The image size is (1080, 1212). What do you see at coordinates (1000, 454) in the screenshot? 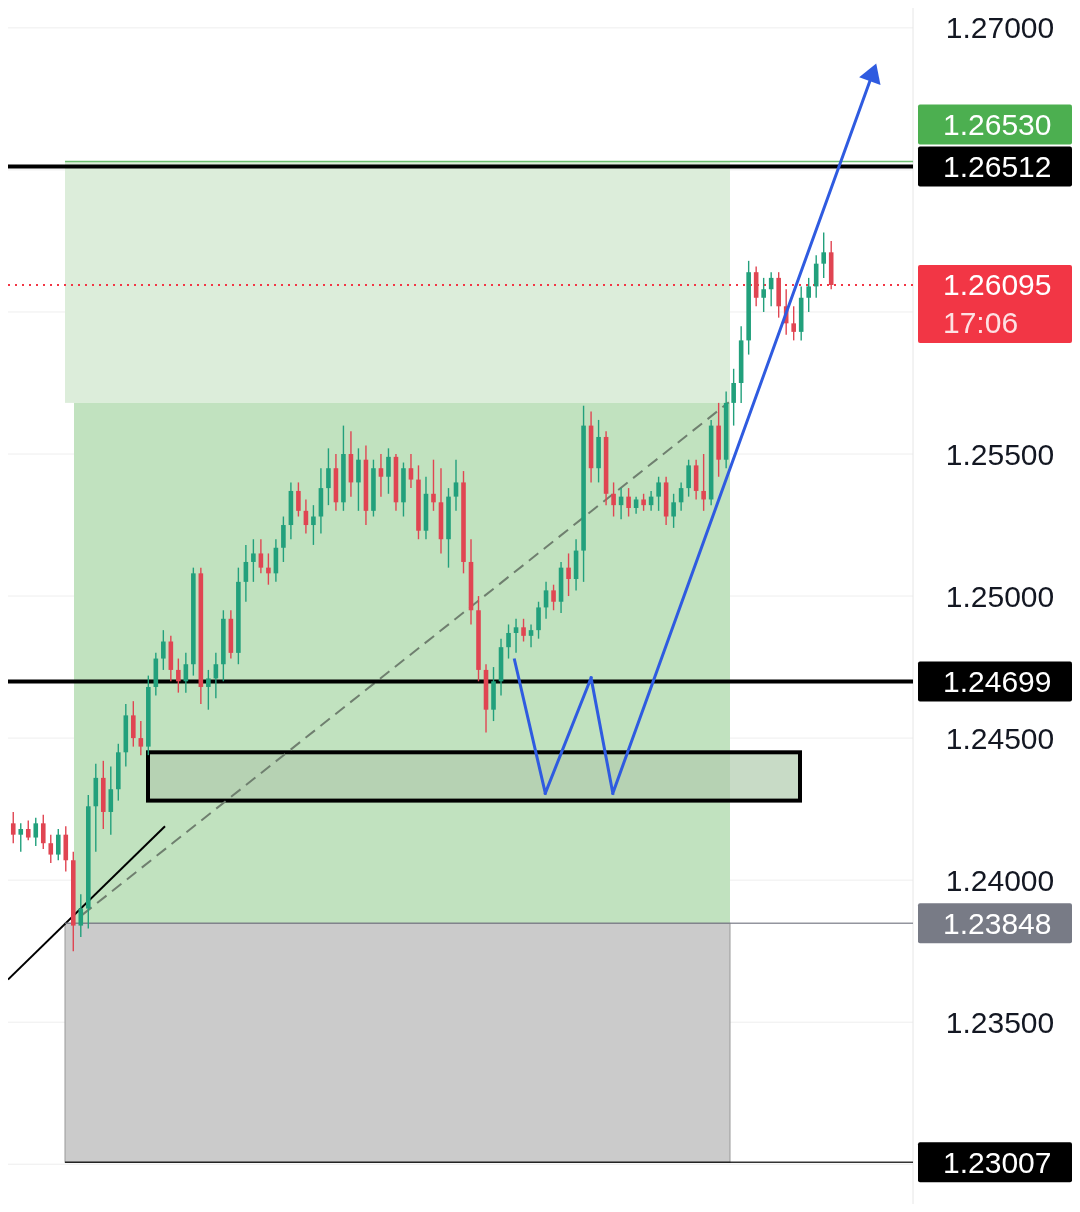
I see `y-tick-label: 1.25500` at bounding box center [1000, 454].